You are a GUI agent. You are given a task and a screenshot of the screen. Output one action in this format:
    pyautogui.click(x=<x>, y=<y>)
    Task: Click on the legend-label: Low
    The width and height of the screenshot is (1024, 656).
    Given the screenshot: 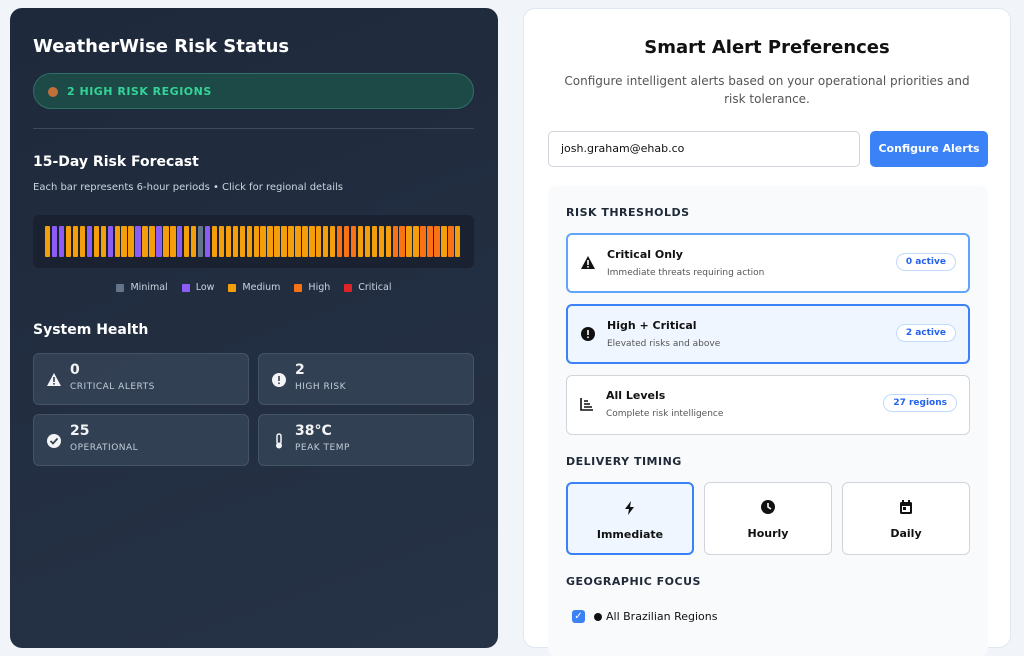 What is the action you would take?
    pyautogui.click(x=205, y=287)
    